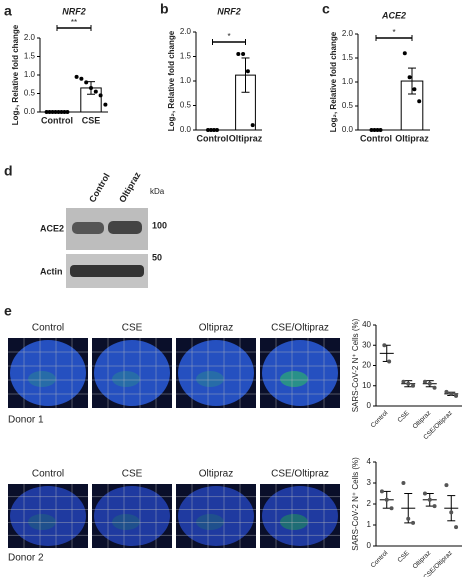  Describe the element at coordinates (8, 11) in the screenshot. I see `panel-letter: a` at that location.